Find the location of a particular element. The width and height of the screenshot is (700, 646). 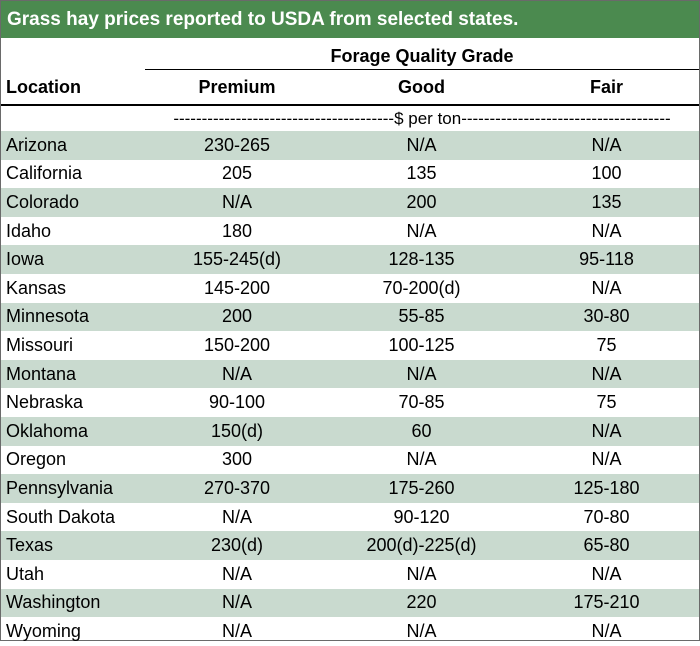

fair-cell: 100 is located at coordinates (606, 173).